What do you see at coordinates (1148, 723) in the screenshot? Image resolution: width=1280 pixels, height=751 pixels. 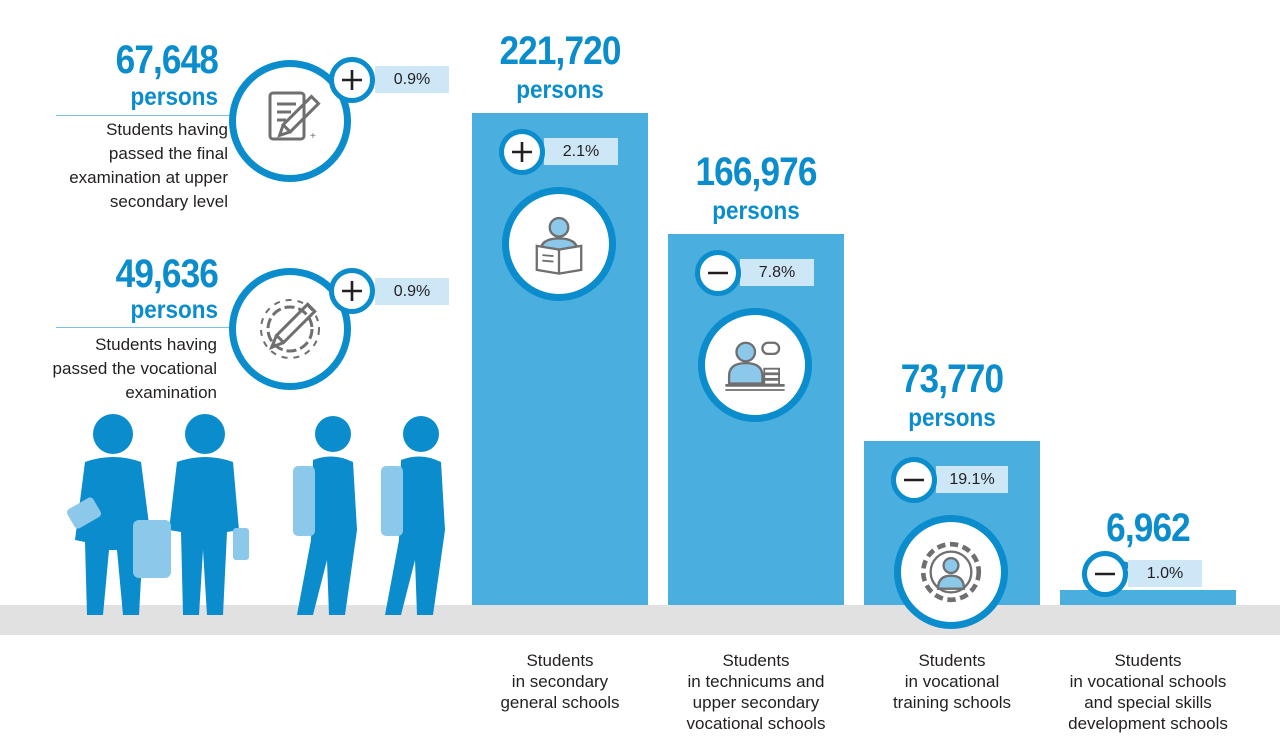 I see `category-label-line: development schools` at bounding box center [1148, 723].